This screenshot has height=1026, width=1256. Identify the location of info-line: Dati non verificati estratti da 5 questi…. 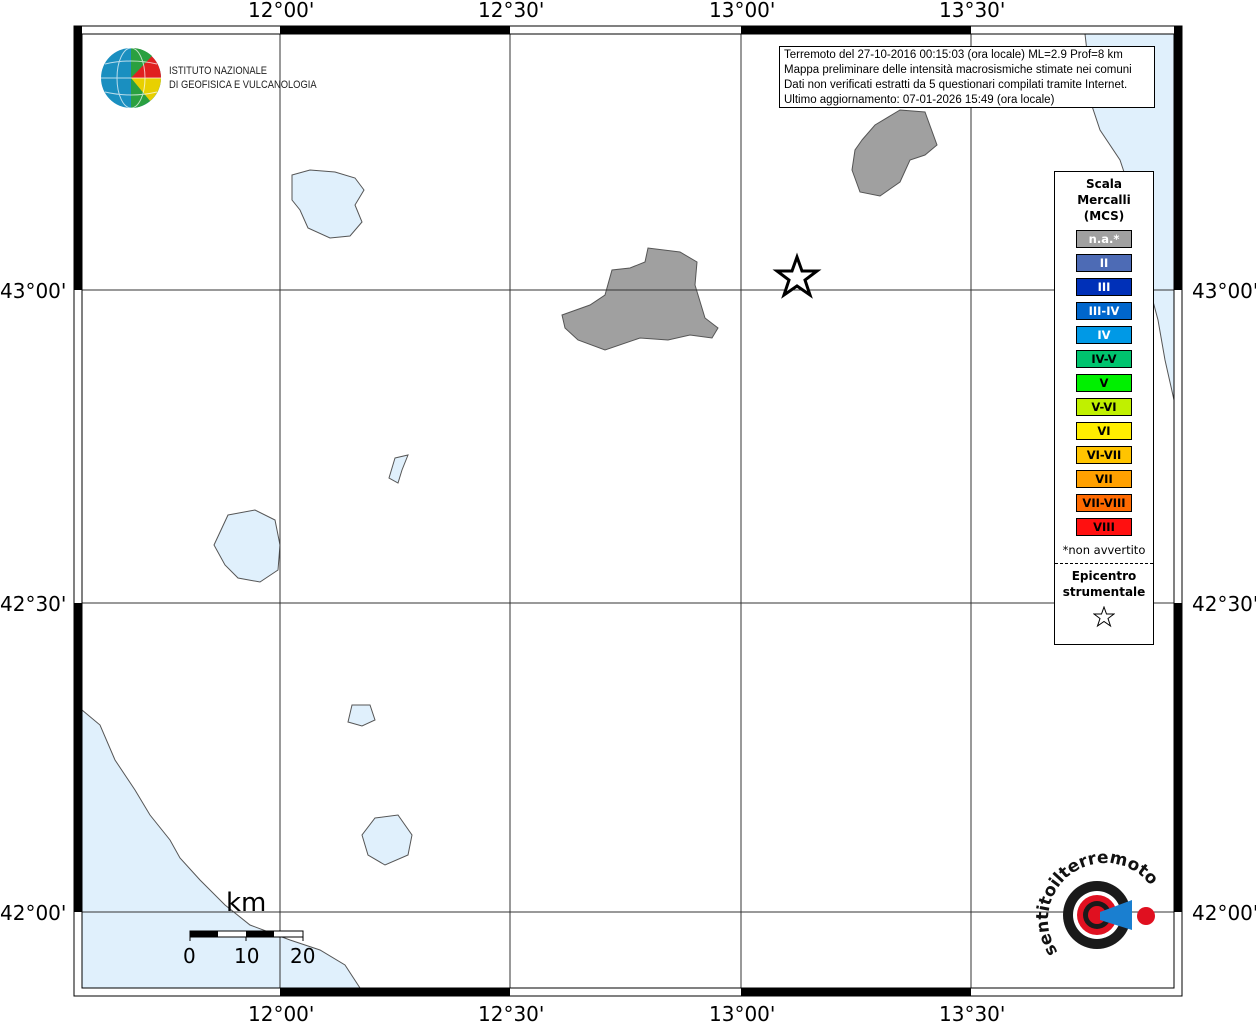
(956, 85).